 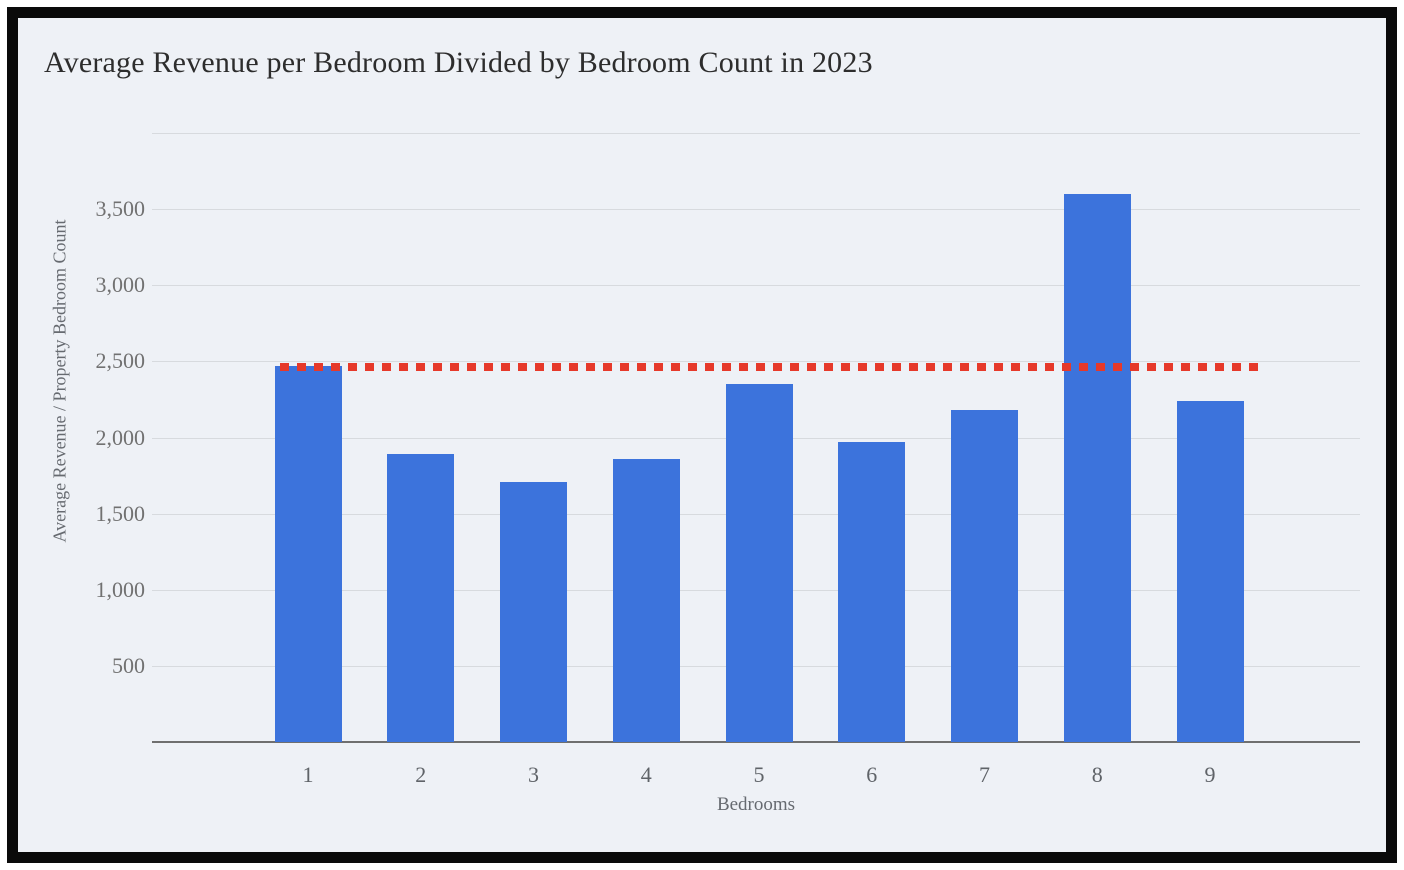 I want to click on x-tick-label: 6, so click(x=872, y=774).